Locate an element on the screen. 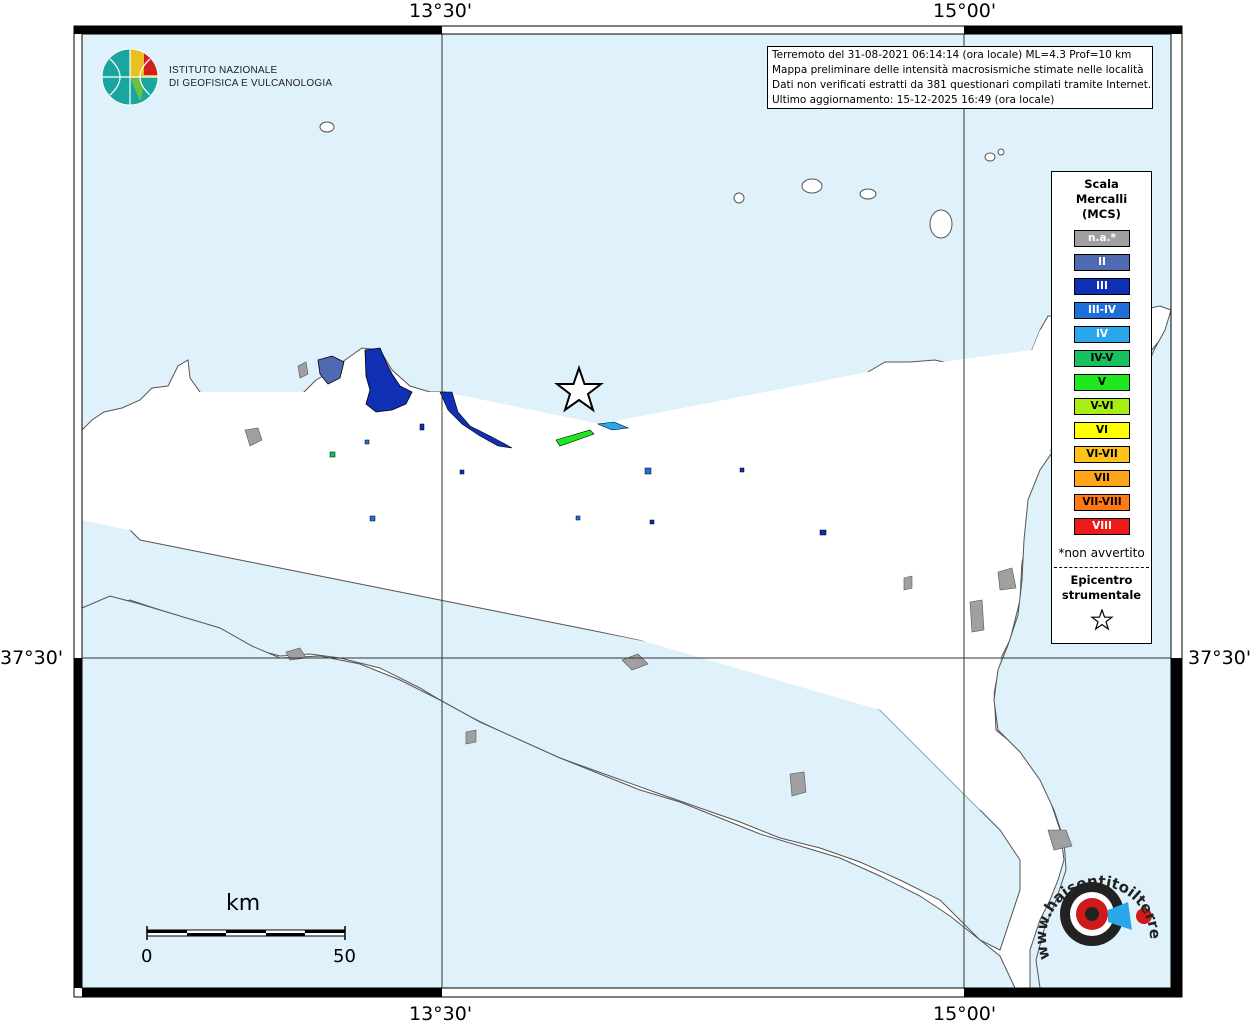 This screenshot has width=1254, height=1025. legend-note: *non avvertito is located at coordinates (1101, 553).